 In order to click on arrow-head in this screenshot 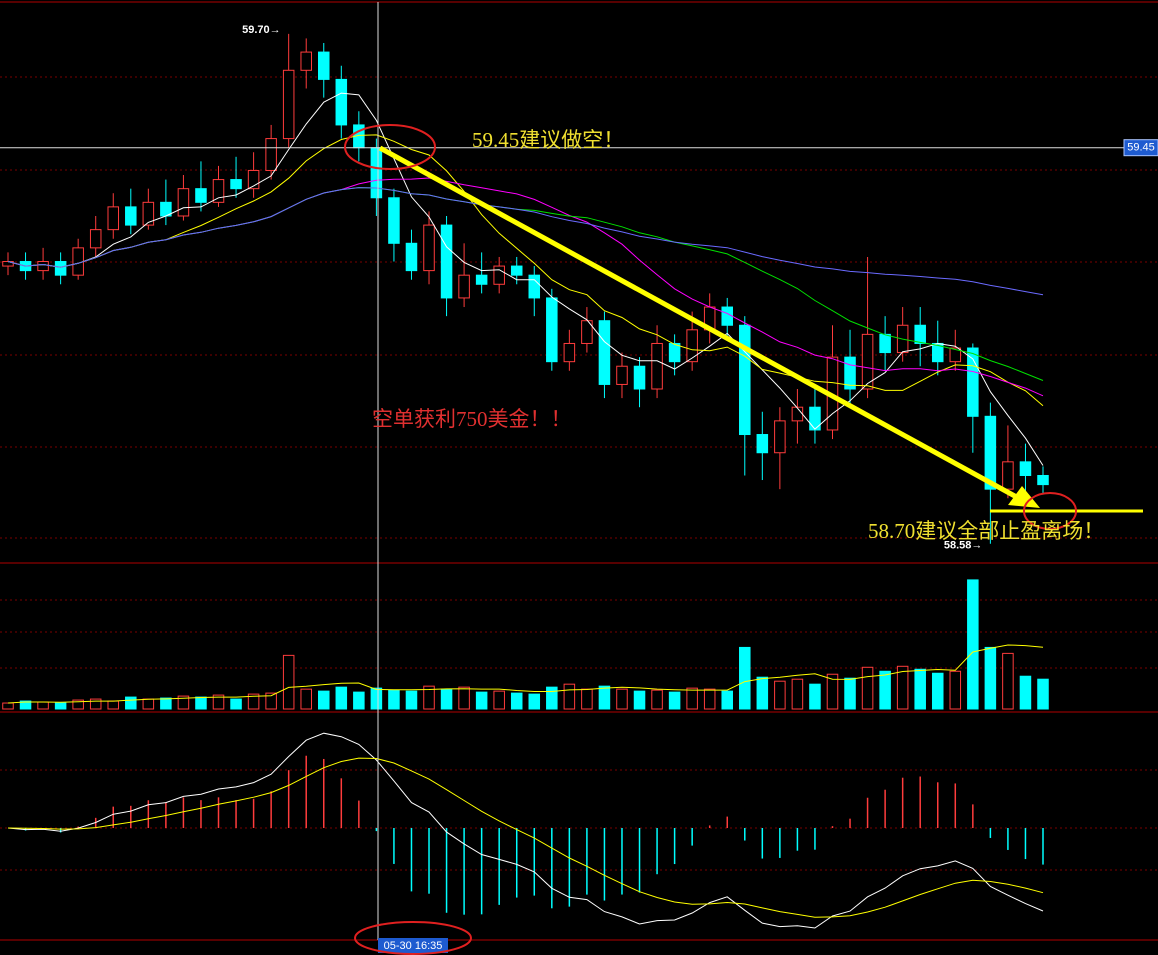, I will do `click(1024, 497)`.